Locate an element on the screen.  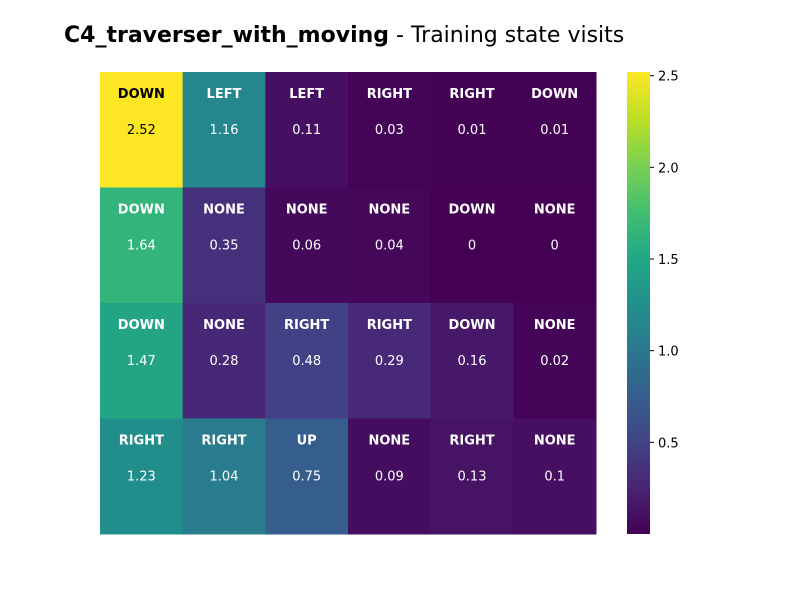
heatmap-cell-r1-c0 is located at coordinates (142, 245).